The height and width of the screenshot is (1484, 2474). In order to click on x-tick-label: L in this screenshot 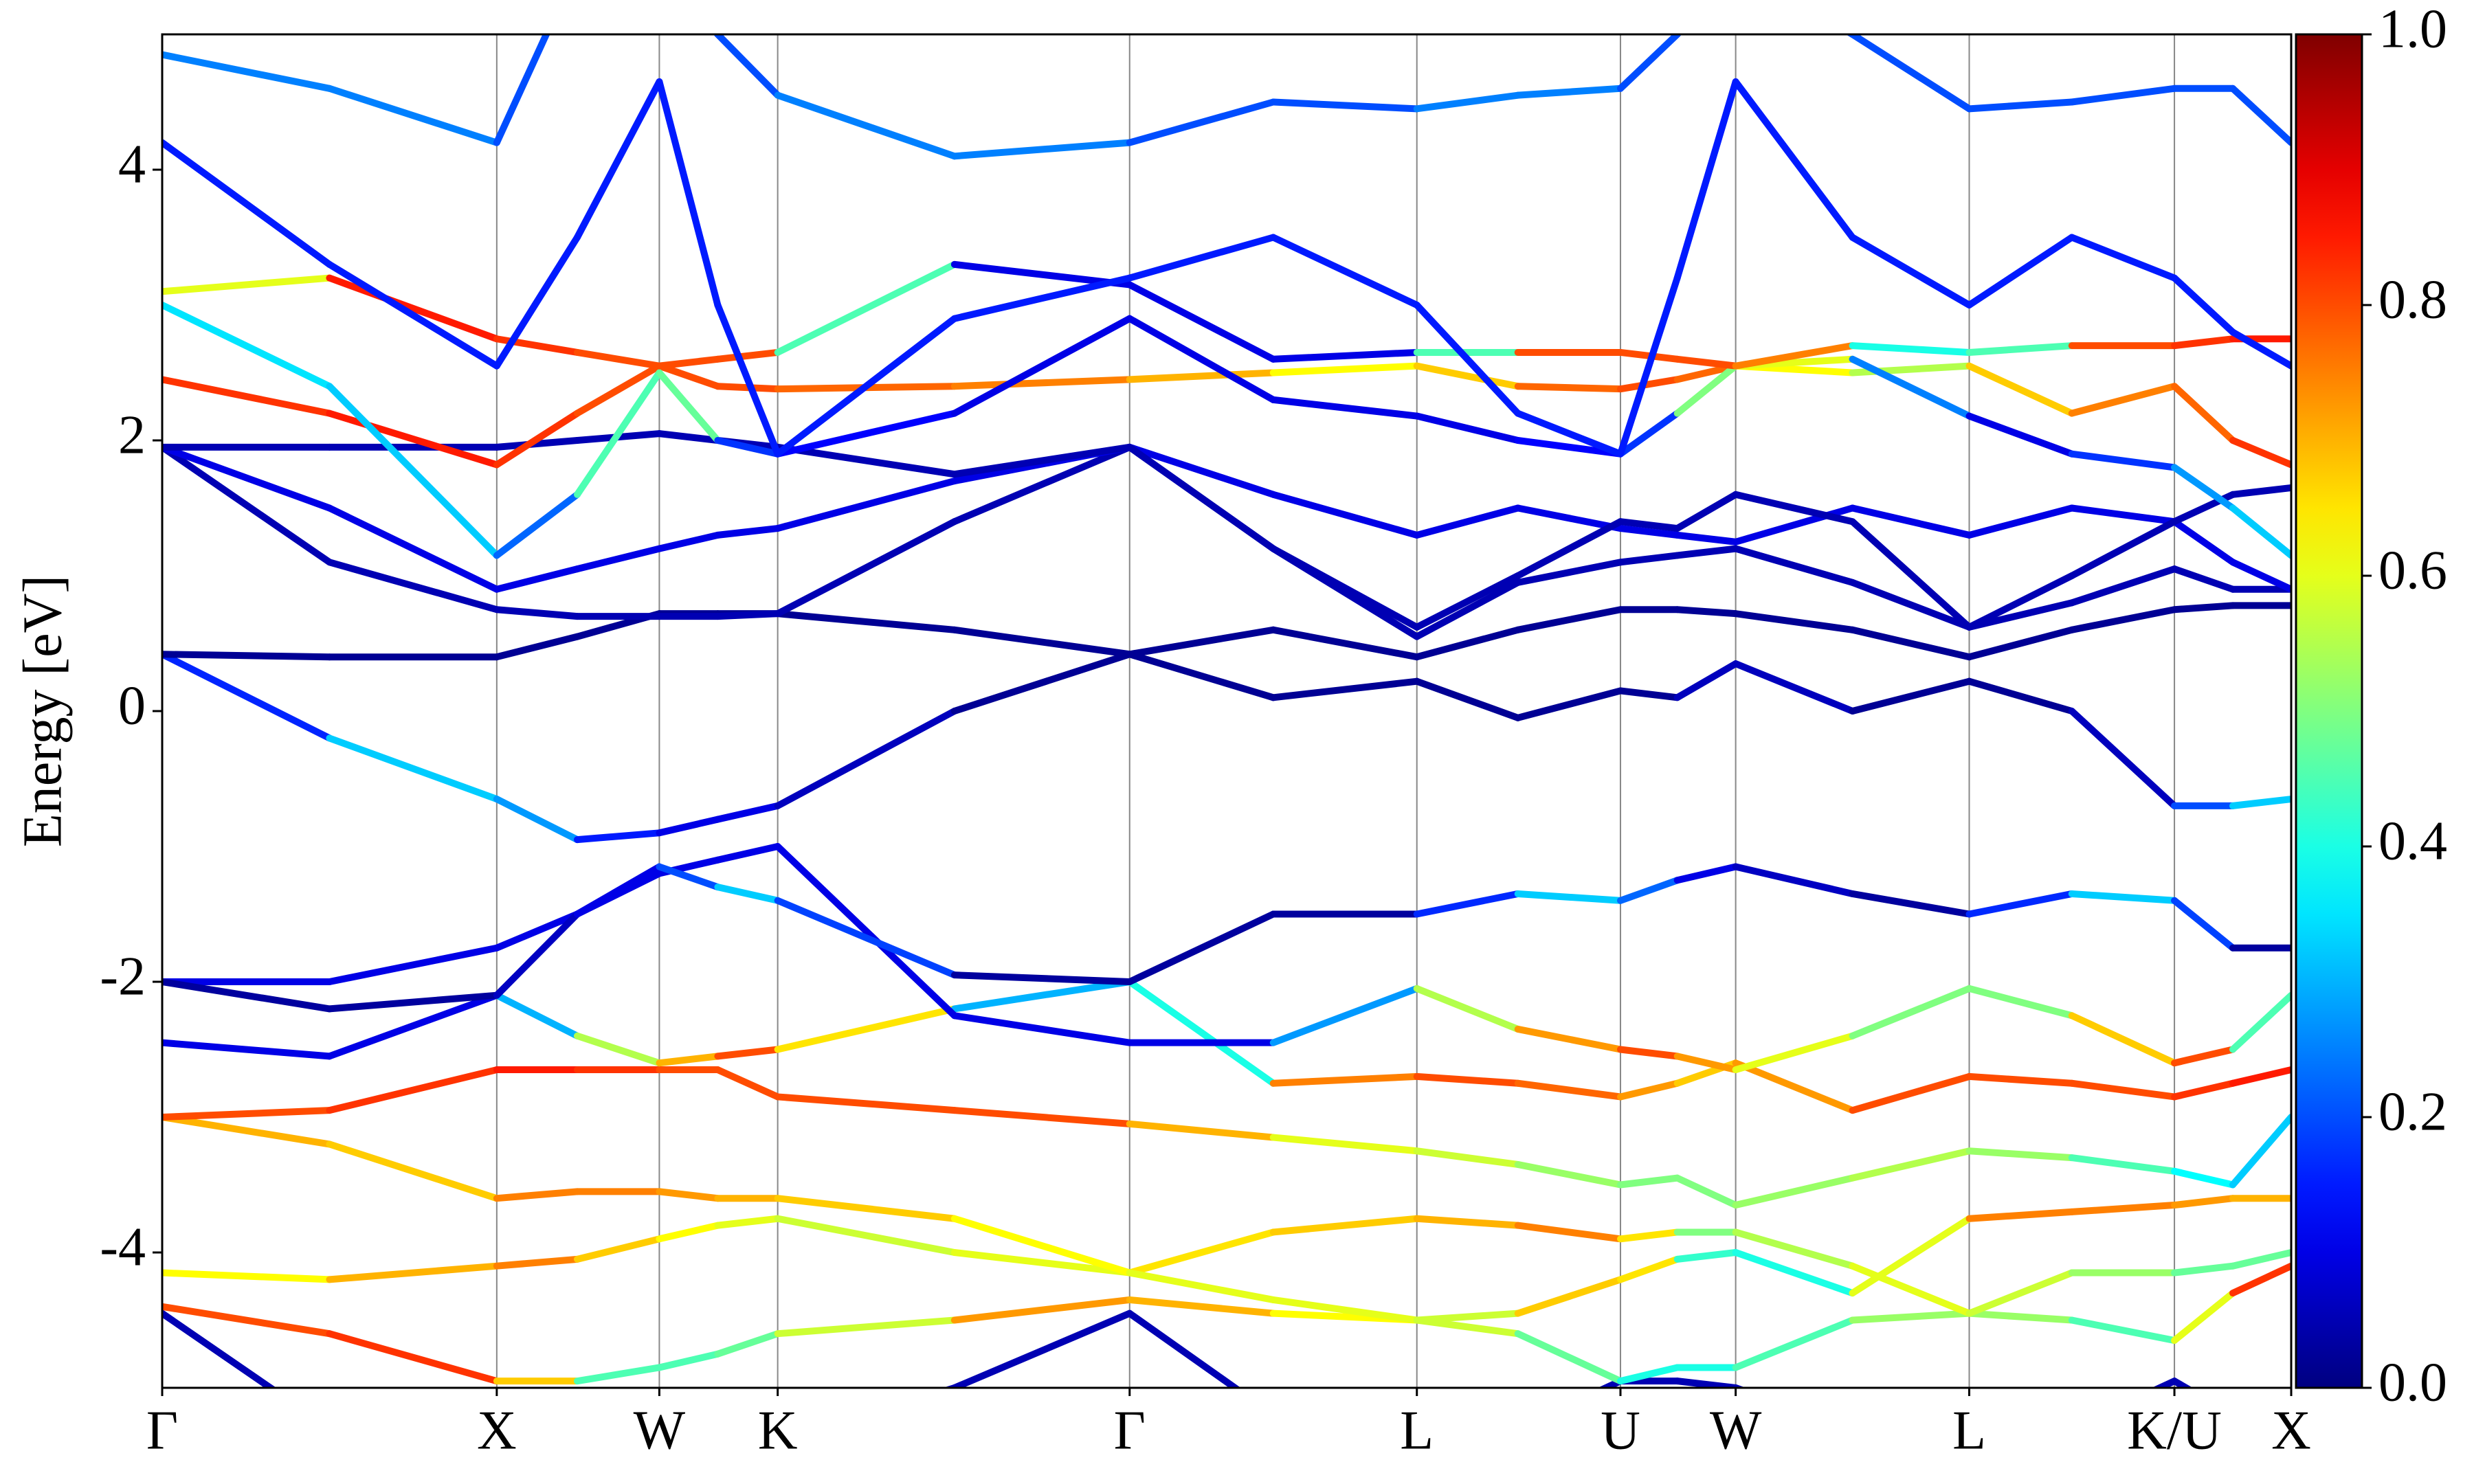, I will do `click(1417, 1430)`.